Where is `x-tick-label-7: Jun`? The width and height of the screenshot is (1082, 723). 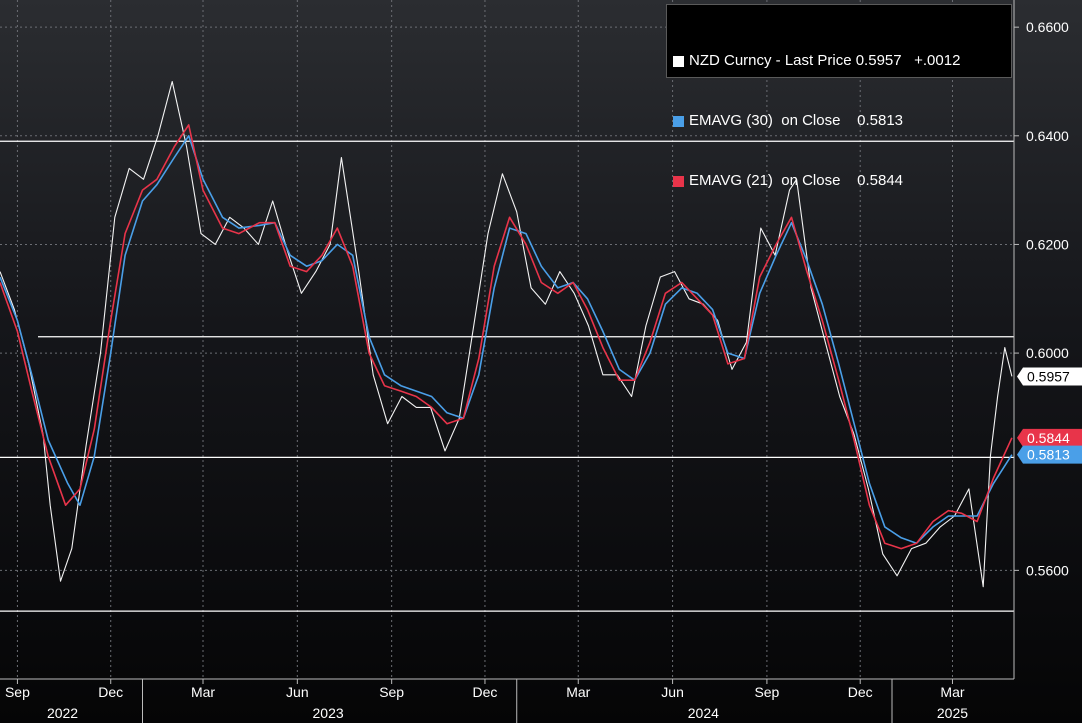 x-tick-label-7: Jun is located at coordinates (672, 692).